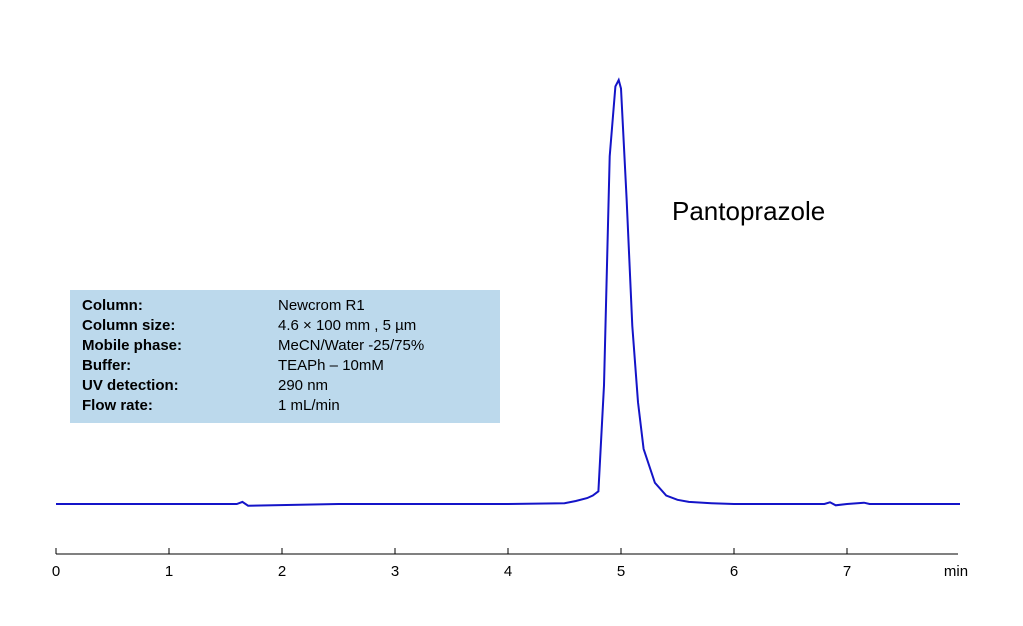  Describe the element at coordinates (169, 571) in the screenshot. I see `x-tick-label: 1` at that location.